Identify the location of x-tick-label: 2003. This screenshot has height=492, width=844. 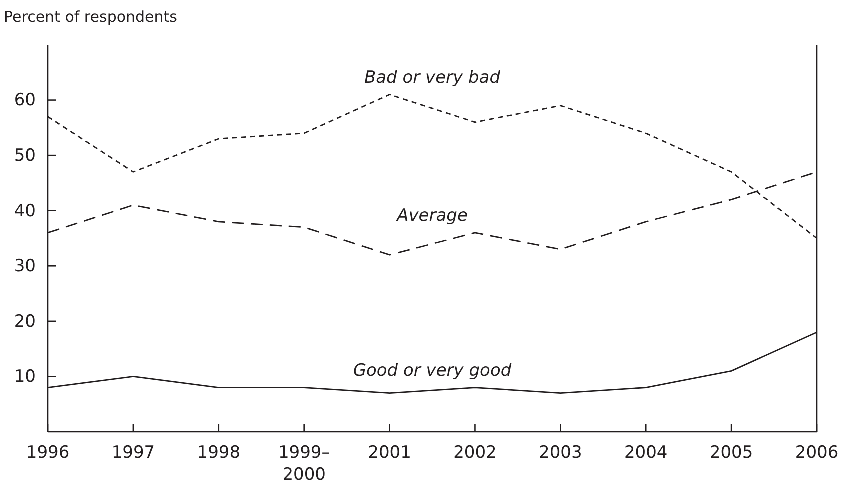
(560, 453).